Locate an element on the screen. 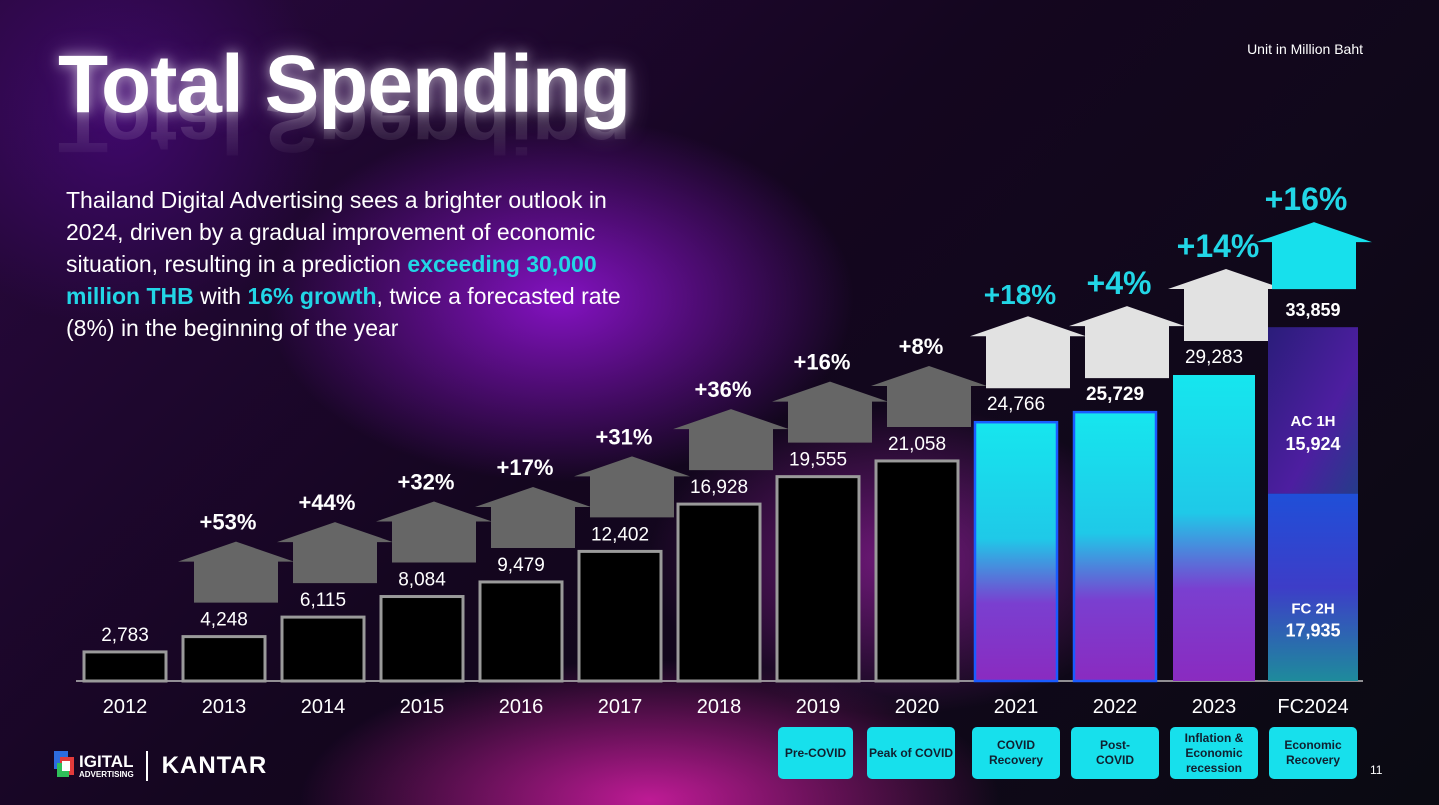  growth-arrow-2016 is located at coordinates (533, 517).